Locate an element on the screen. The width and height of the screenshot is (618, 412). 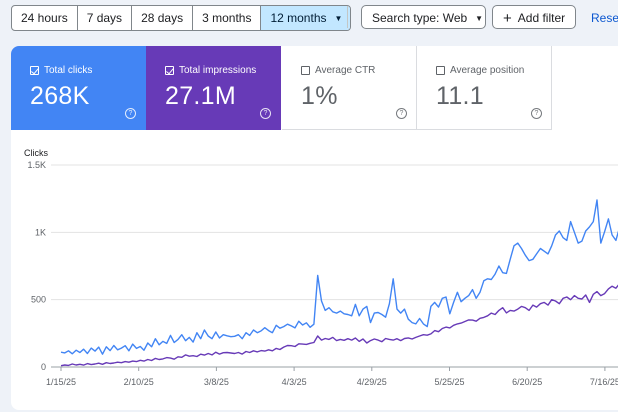
search-type-dropdown: Search type: Web ▼ is located at coordinates (423, 17).